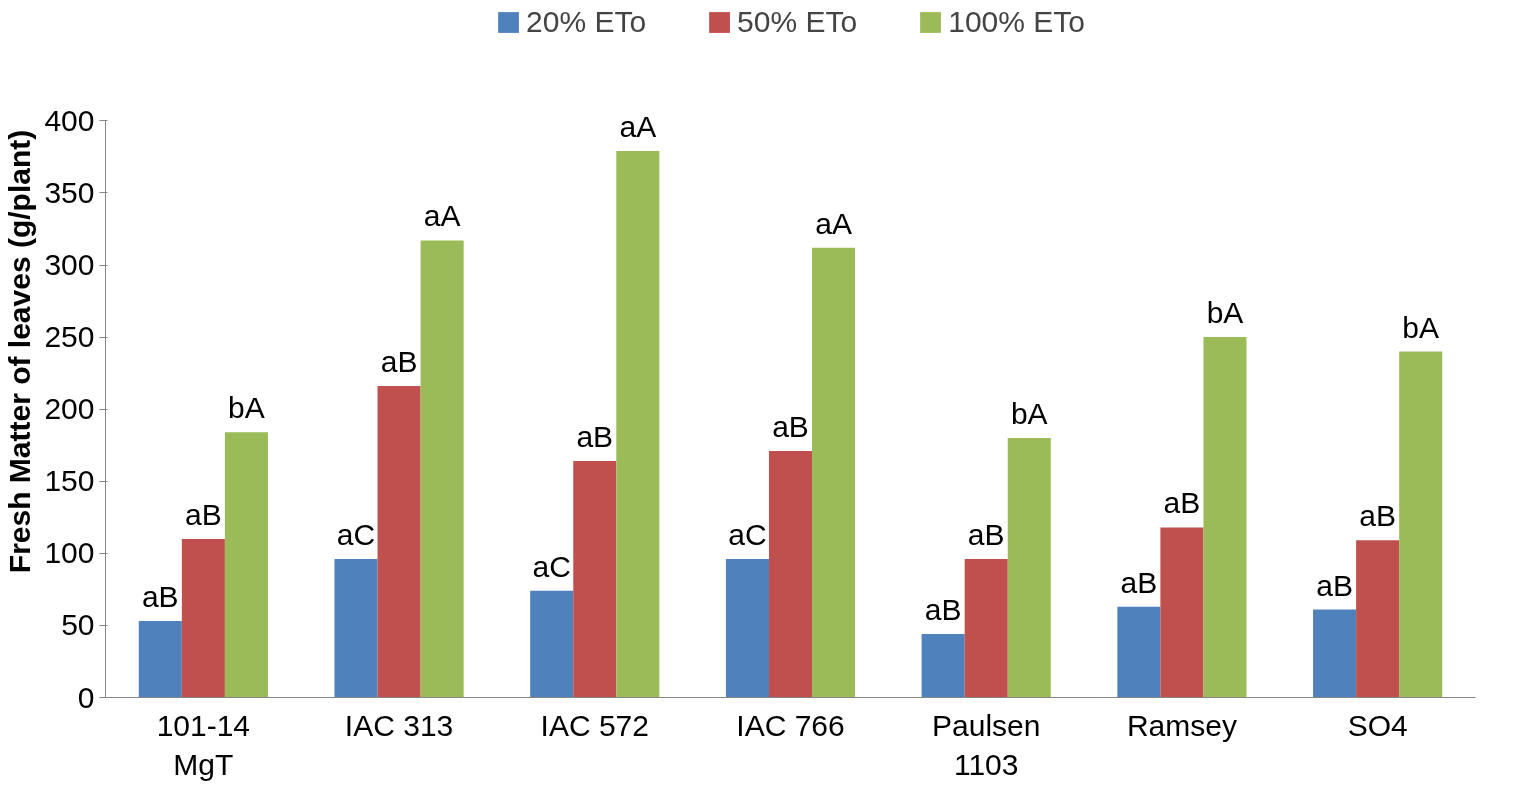 The width and height of the screenshot is (1536, 805). What do you see at coordinates (986, 745) in the screenshot?
I see `x-tick-label: Paulsen 1103` at bounding box center [986, 745].